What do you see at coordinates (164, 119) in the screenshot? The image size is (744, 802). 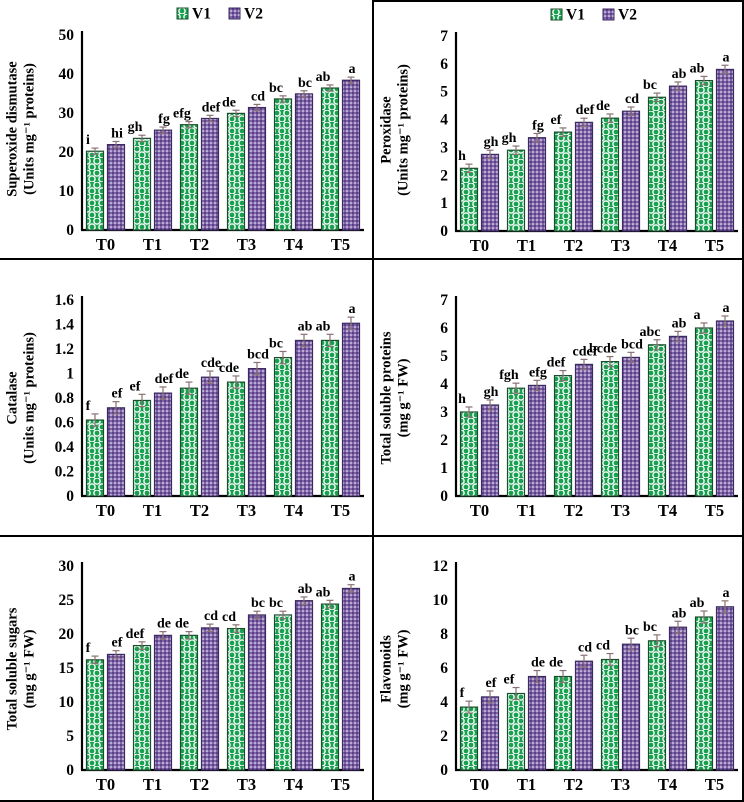 I see `significance-letter: fg` at bounding box center [164, 119].